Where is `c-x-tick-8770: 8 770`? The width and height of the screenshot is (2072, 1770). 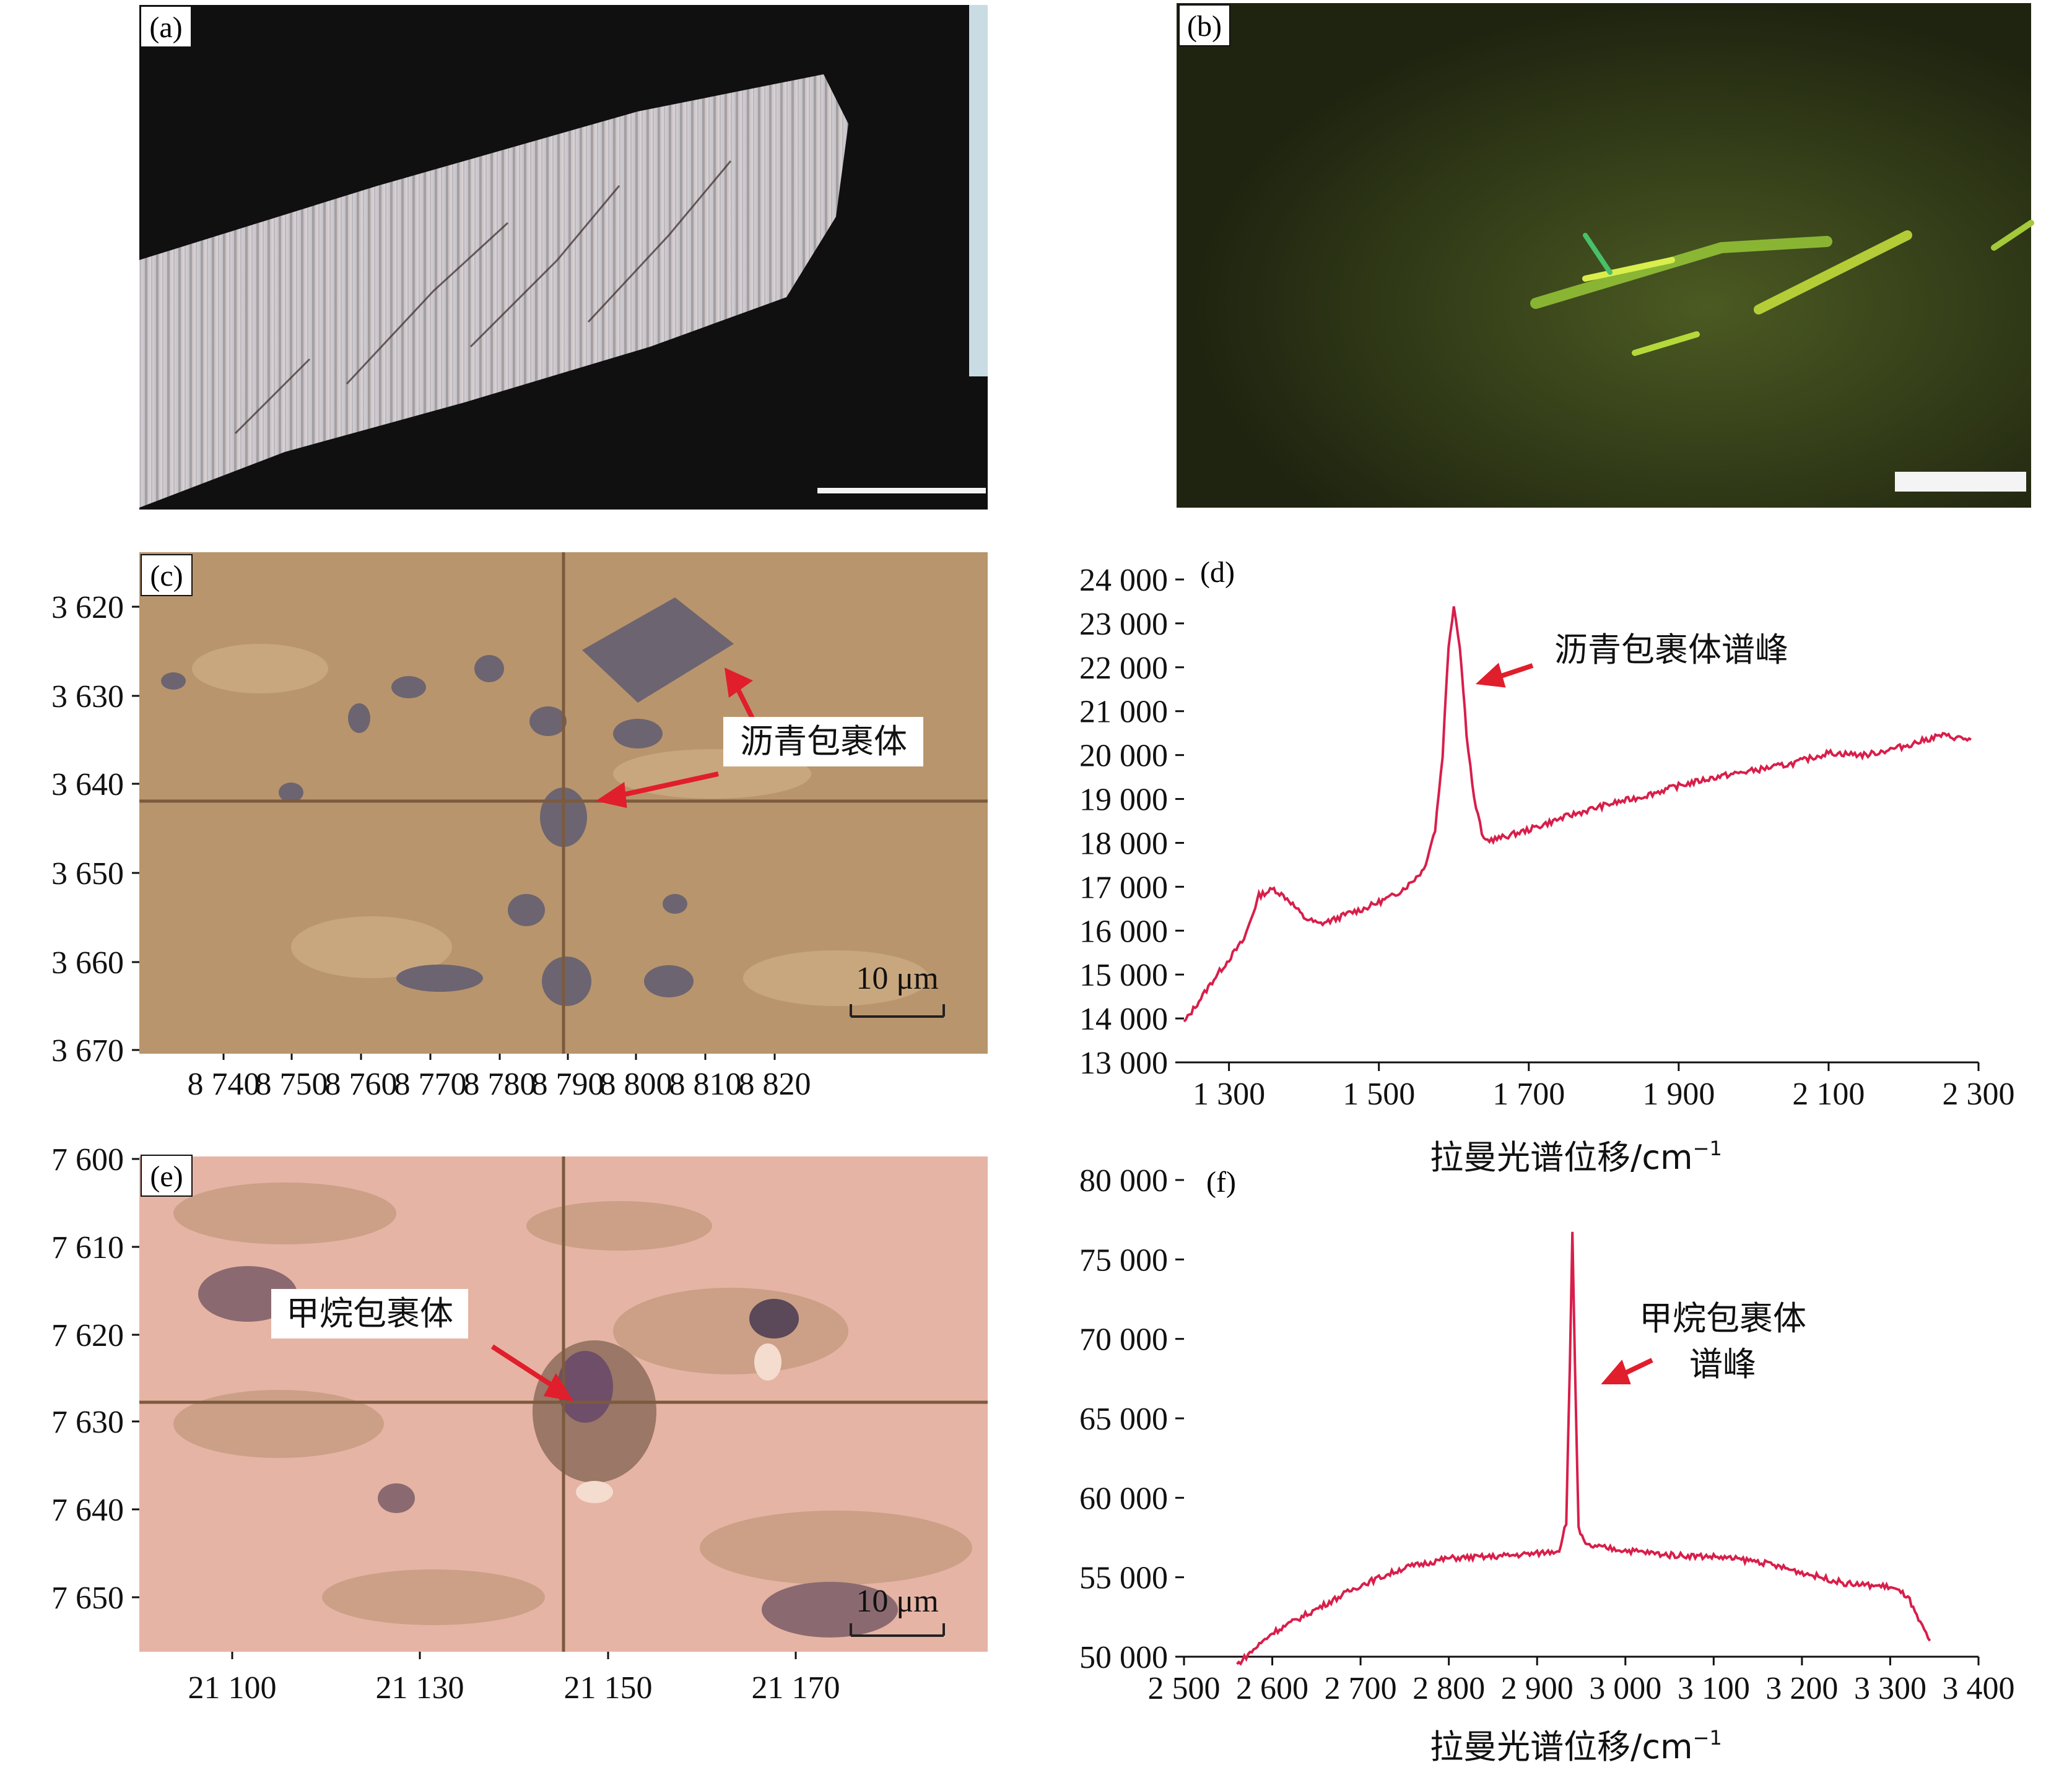
c-x-tick-8770: 8 770 is located at coordinates (430, 1084).